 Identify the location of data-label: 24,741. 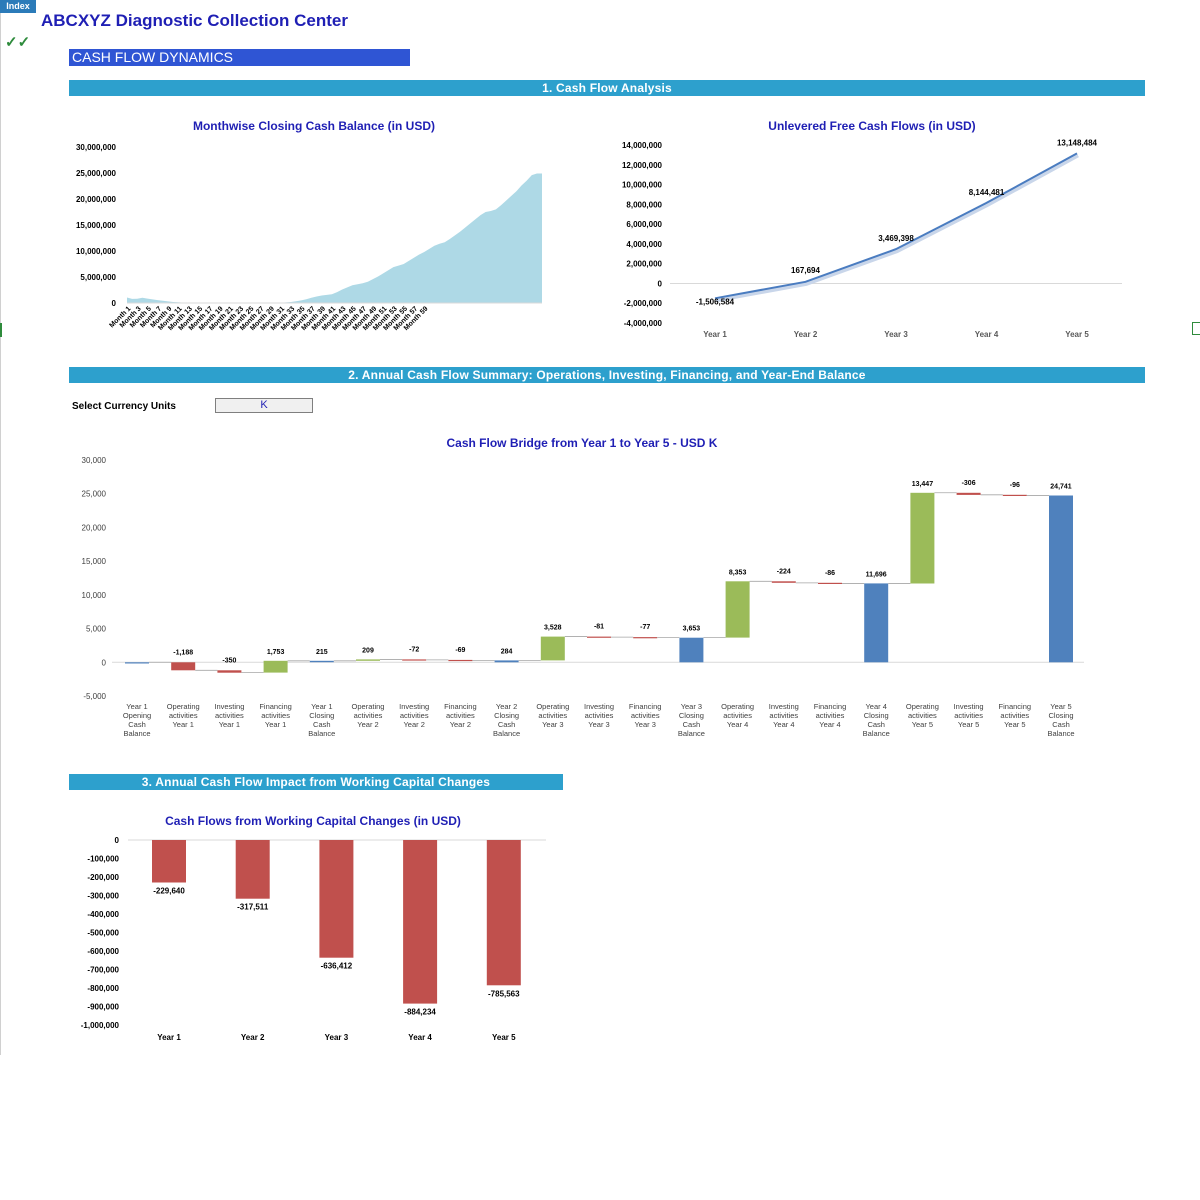
(1061, 486).